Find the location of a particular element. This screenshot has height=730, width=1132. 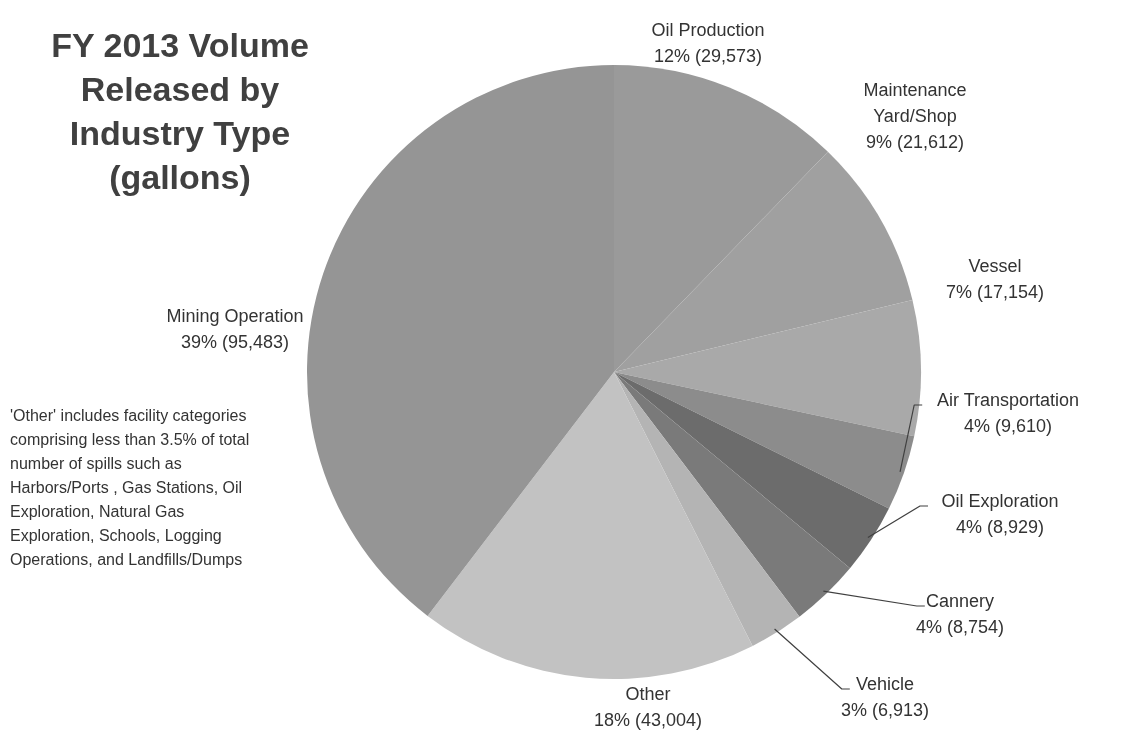

slice-label: Cannery is located at coordinates (960, 601).